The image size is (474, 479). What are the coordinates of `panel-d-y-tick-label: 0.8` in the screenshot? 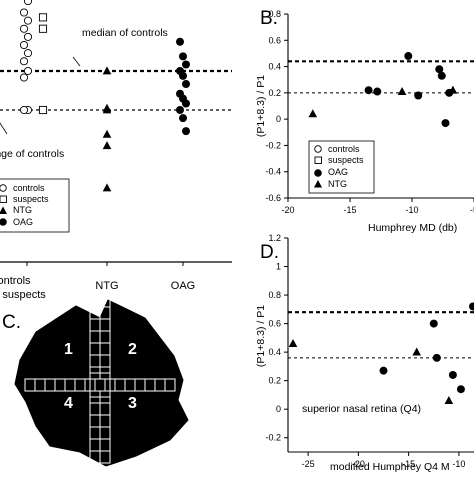 It's located at (274, 295).